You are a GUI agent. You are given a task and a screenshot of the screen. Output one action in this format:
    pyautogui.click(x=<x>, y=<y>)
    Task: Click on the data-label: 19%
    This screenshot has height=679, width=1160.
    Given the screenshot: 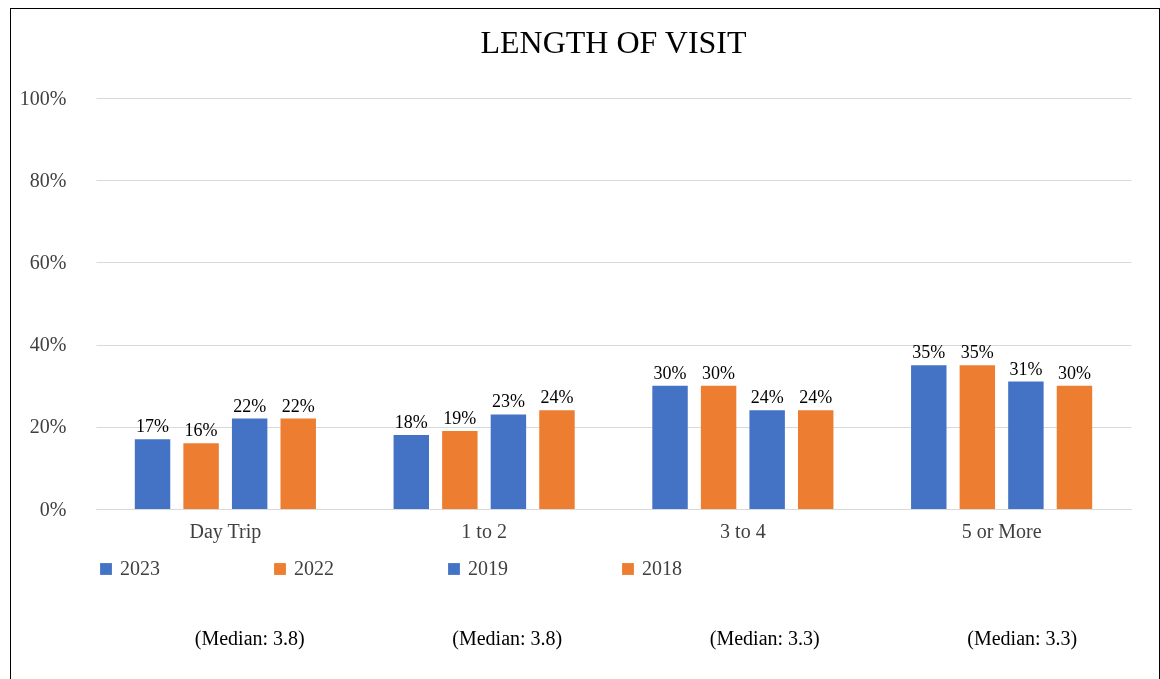 What is the action you would take?
    pyautogui.click(x=460, y=417)
    